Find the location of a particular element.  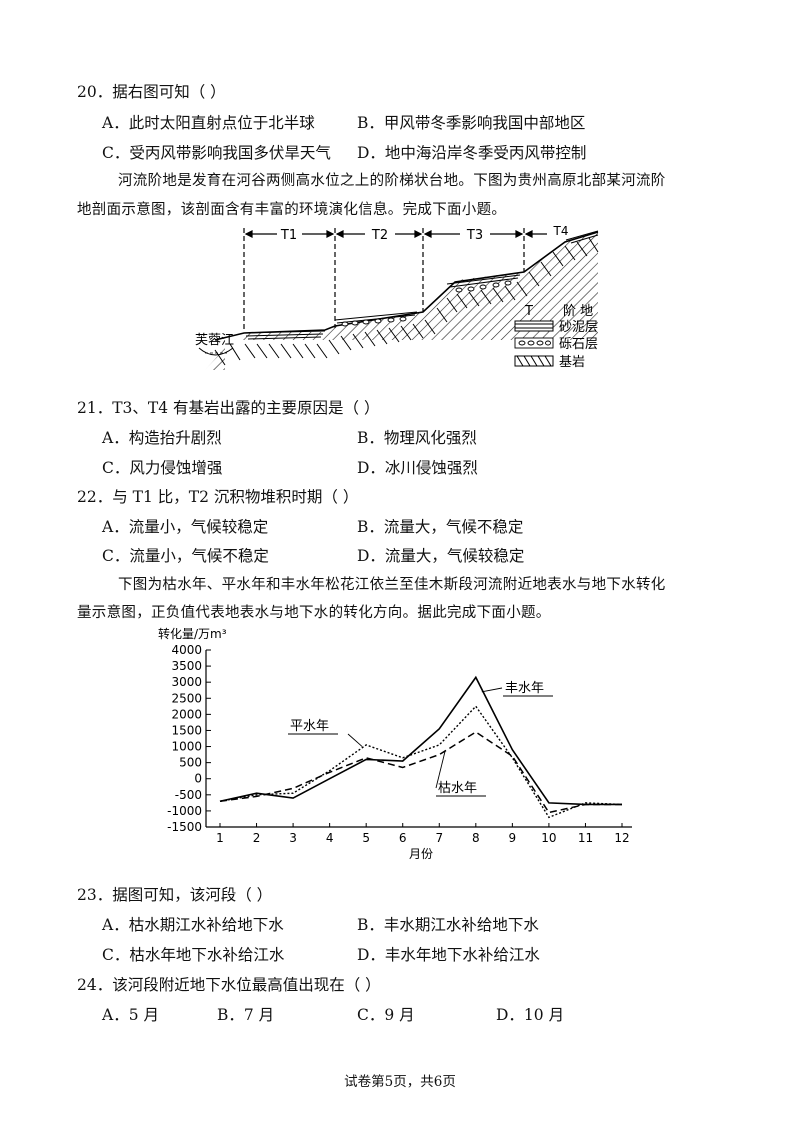

bedrock is located at coordinates (401, 301).